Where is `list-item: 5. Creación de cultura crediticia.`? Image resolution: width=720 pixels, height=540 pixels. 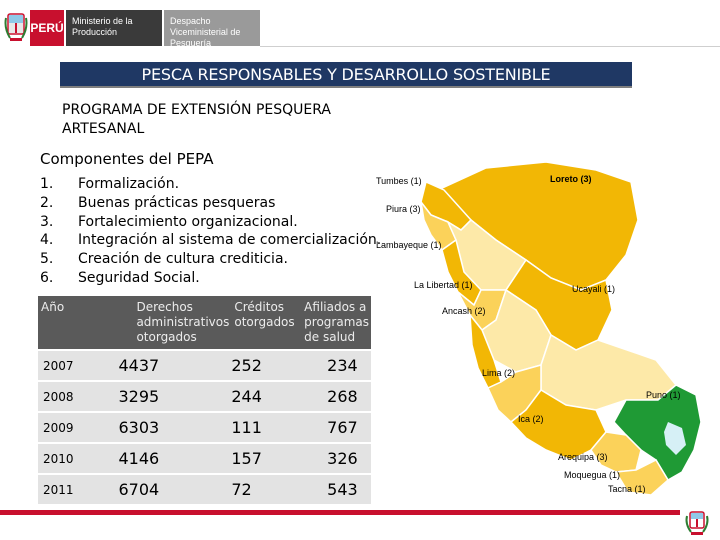
list-item: 5. Creación de cultura crediticia. is located at coordinates (164, 259).